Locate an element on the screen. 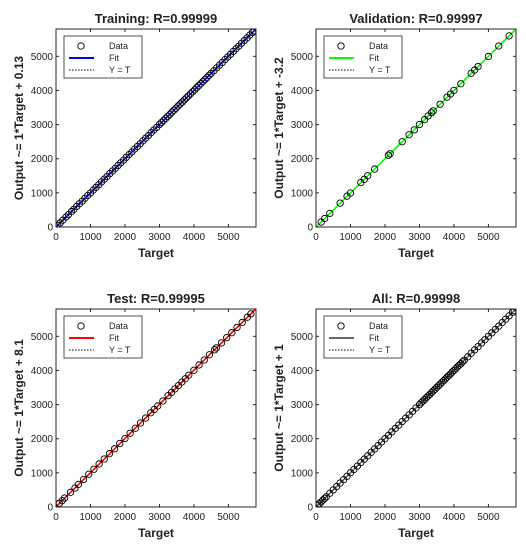 This screenshot has width=526, height=550. test-series is located at coordinates (156, 408).